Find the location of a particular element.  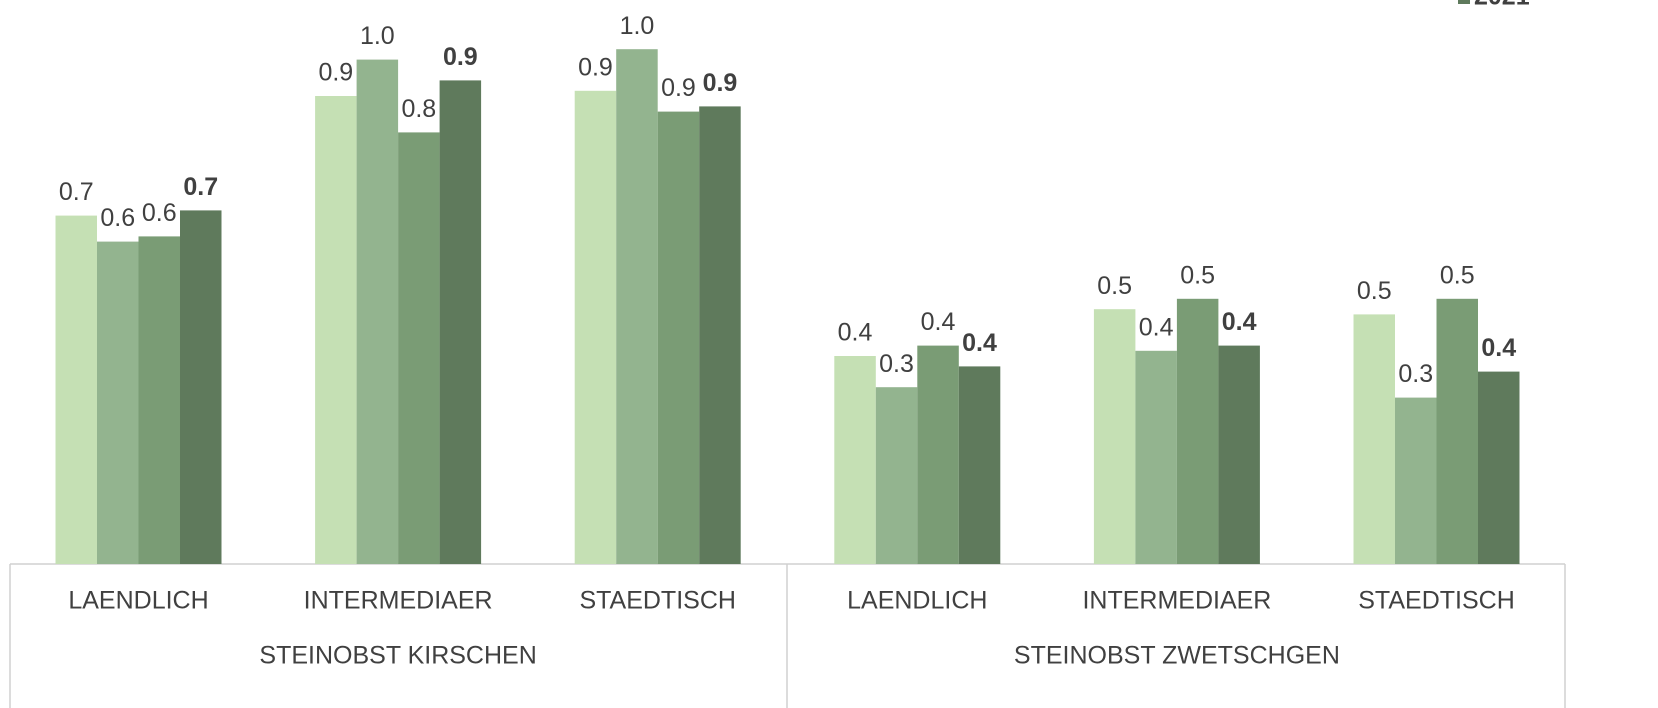

group-label: STEINOBST KIRSCHEN is located at coordinates (397, 656).